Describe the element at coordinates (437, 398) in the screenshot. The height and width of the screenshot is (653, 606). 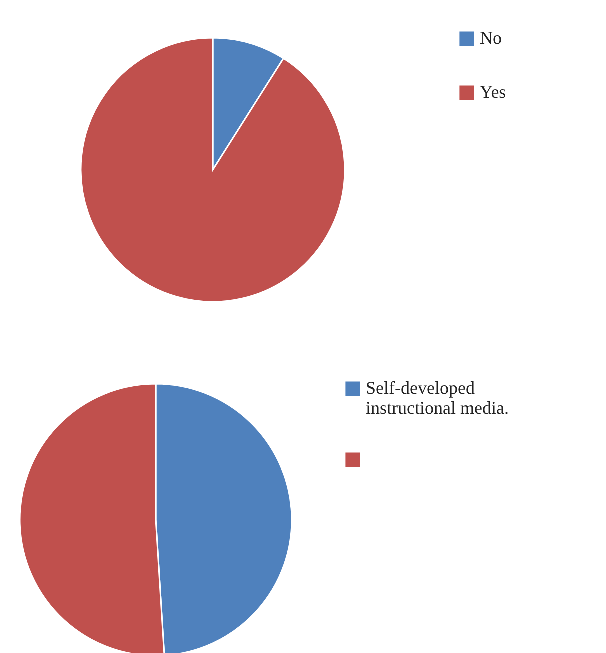
I see `legend-label: Self-developed instructional media.` at that location.